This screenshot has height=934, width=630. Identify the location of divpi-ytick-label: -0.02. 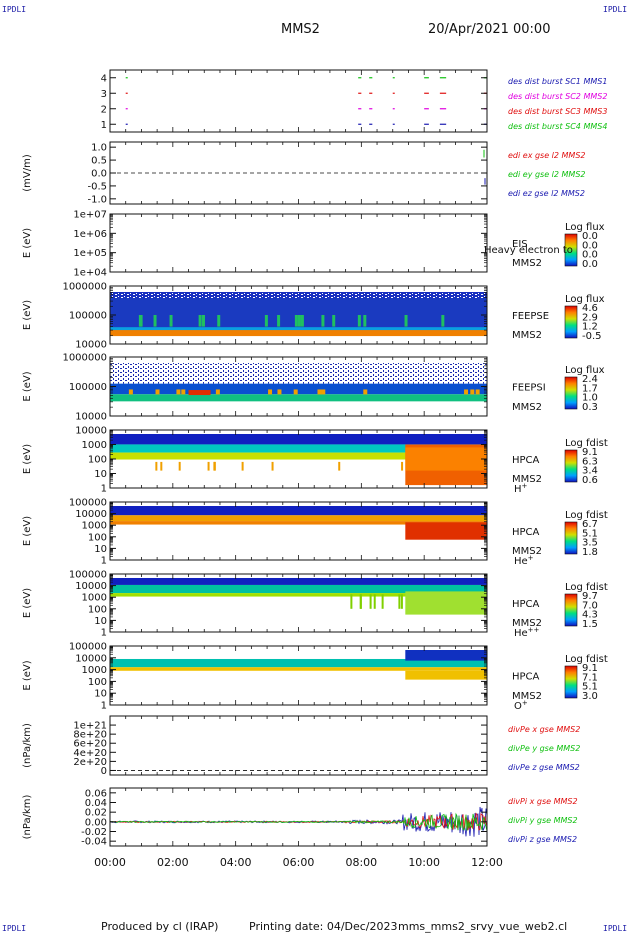
(94, 832).